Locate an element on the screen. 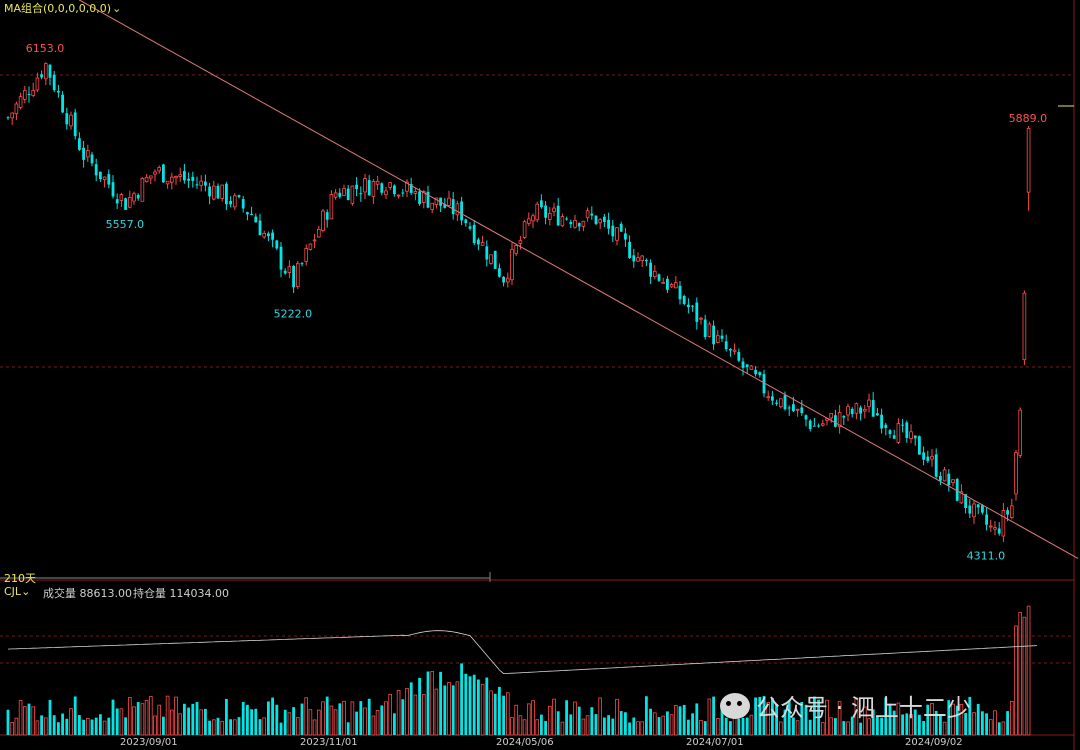 The height and width of the screenshot is (750, 1080). price-annotation: 5557.0 is located at coordinates (125, 224).